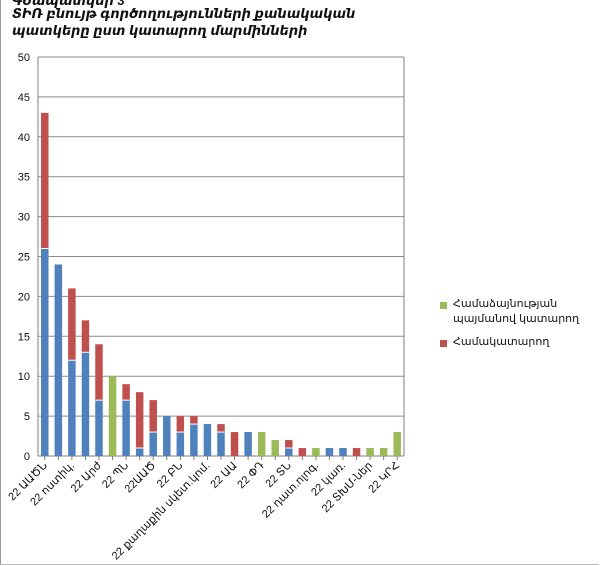 The image size is (600, 566). What do you see at coordinates (27, 457) in the screenshot?
I see `y-tick-label: 0` at bounding box center [27, 457].